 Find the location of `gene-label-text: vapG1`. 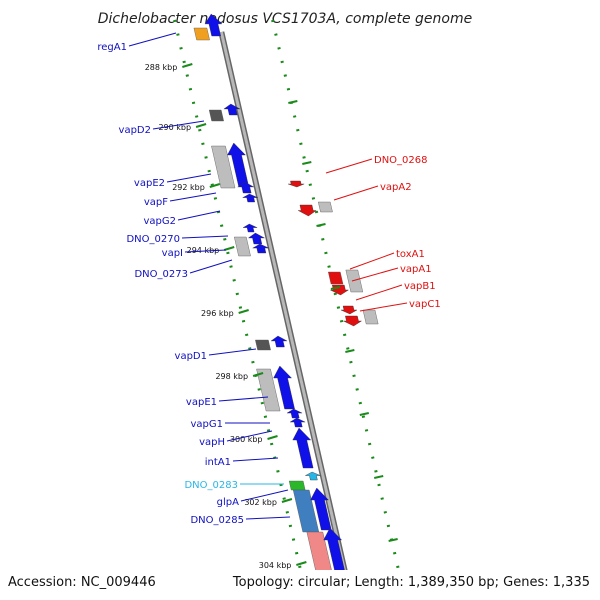

gene-label-text: vapG1 is located at coordinates (206, 424).